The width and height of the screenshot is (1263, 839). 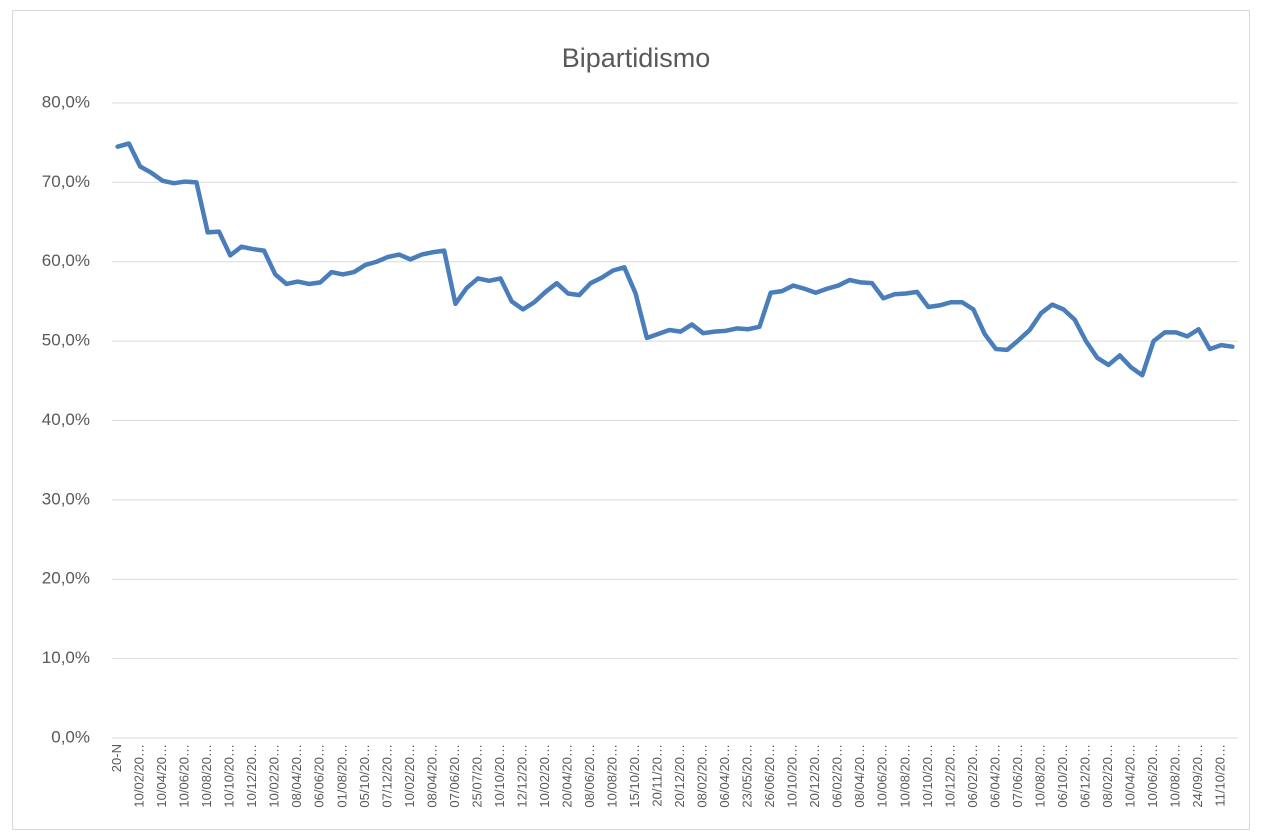 I want to click on x-tick-label: 20-N, so click(x=116, y=758).